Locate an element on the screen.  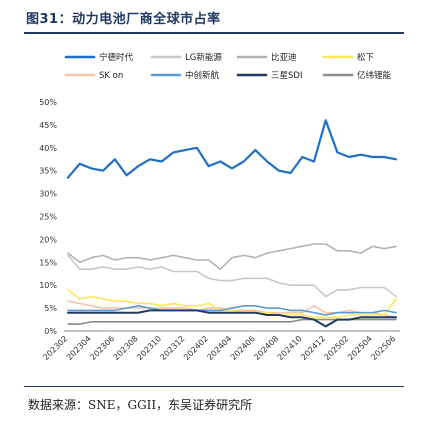
legend-label: 三星SDI is located at coordinates (286, 76).